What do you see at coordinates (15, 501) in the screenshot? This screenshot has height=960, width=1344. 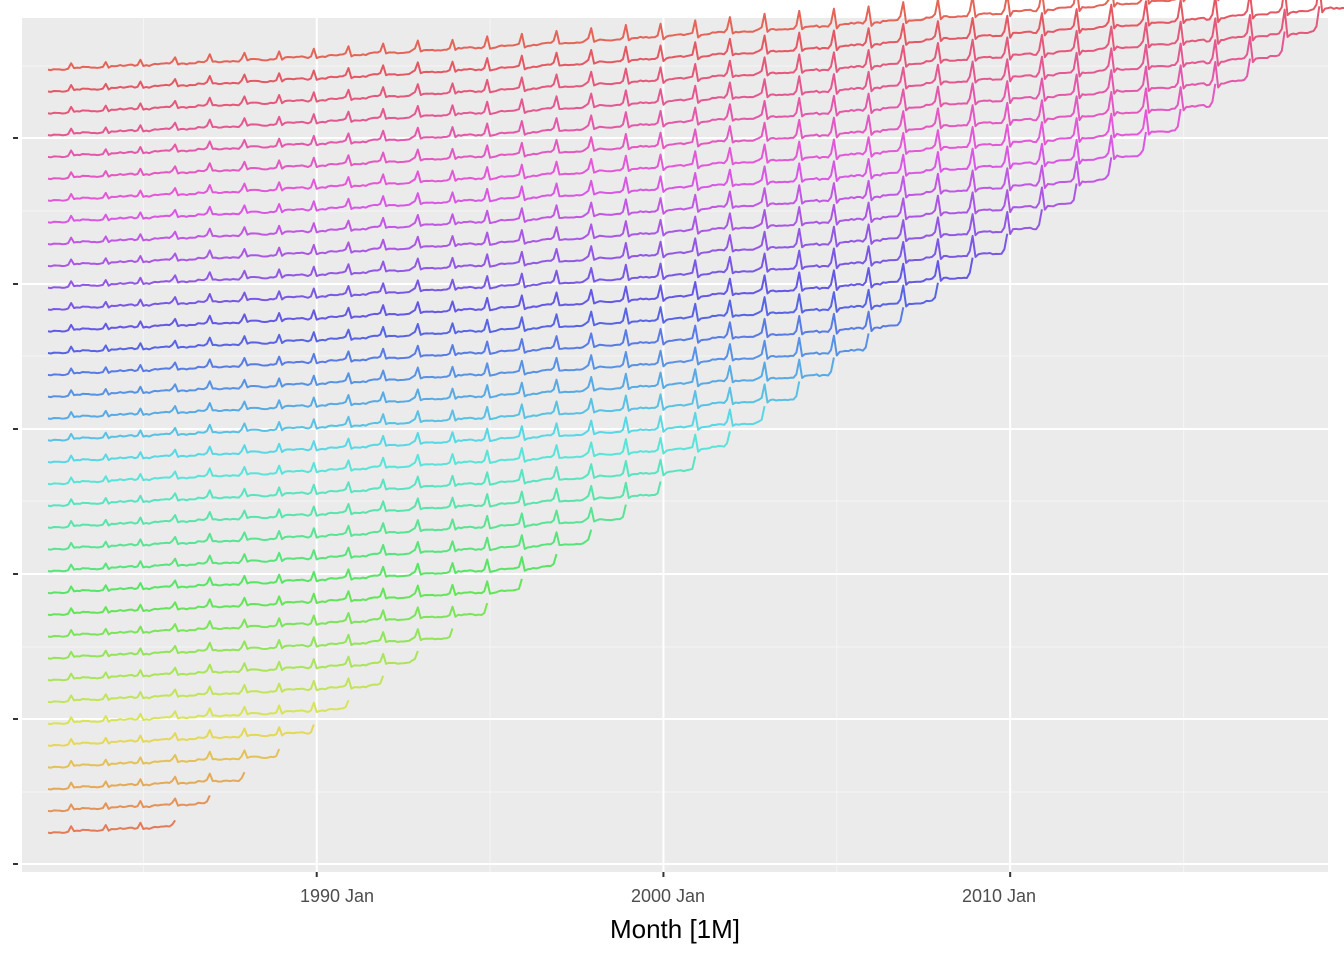 I see `y-axis-ticks` at bounding box center [15, 501].